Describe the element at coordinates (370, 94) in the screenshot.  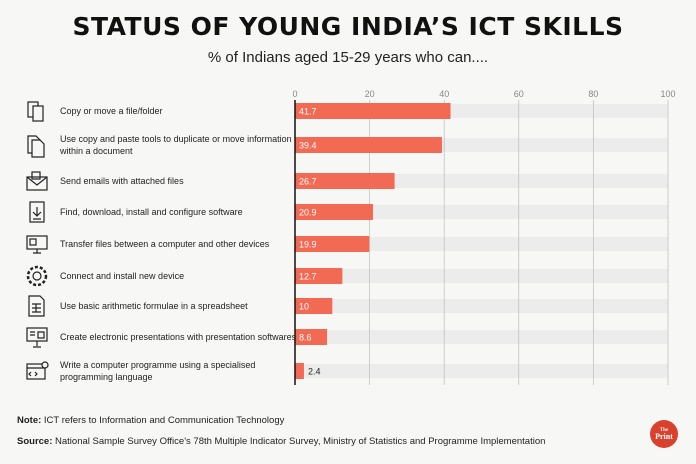
I see `x-tick-label: 20` at that location.